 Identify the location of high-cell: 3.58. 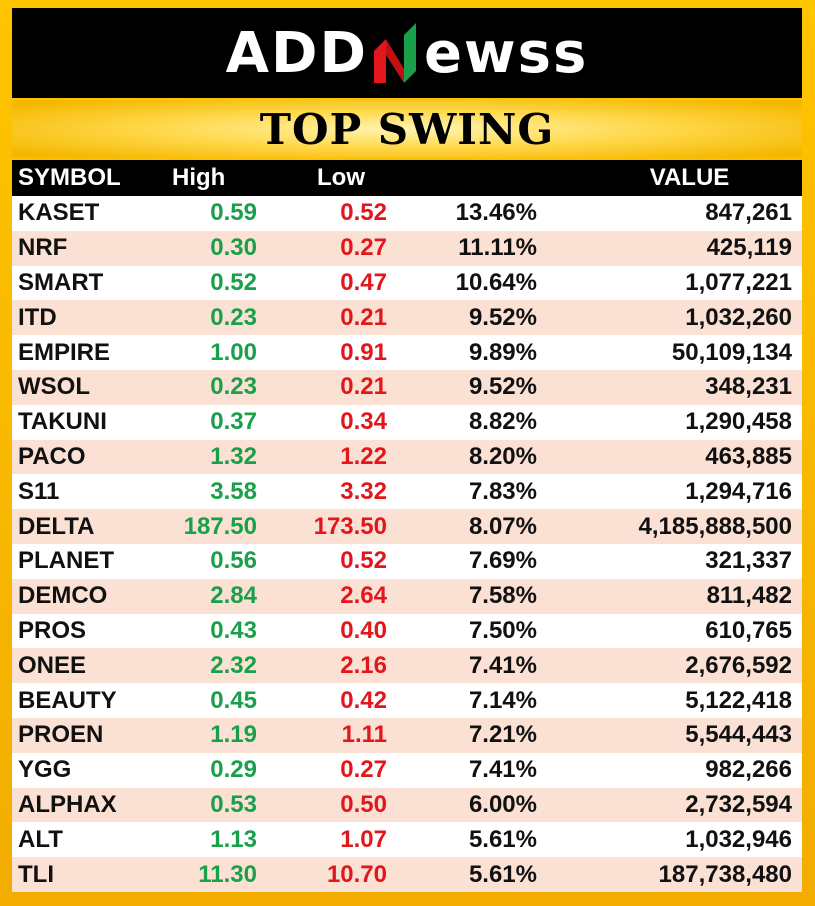
(233, 491).